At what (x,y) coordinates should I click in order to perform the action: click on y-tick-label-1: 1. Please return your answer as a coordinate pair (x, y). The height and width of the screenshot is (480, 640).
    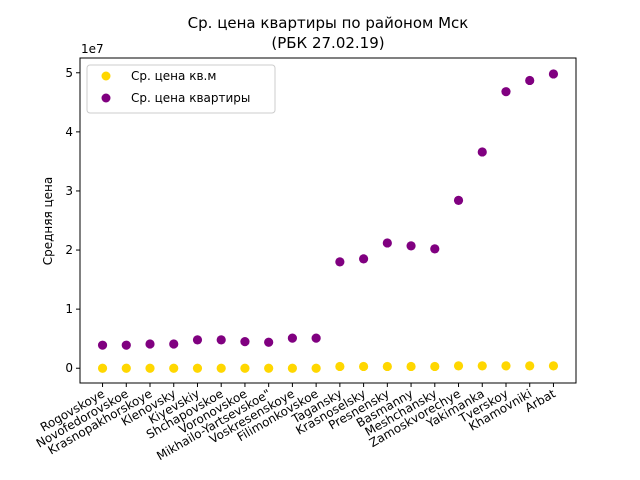
    Looking at the image, I should click on (69, 309).